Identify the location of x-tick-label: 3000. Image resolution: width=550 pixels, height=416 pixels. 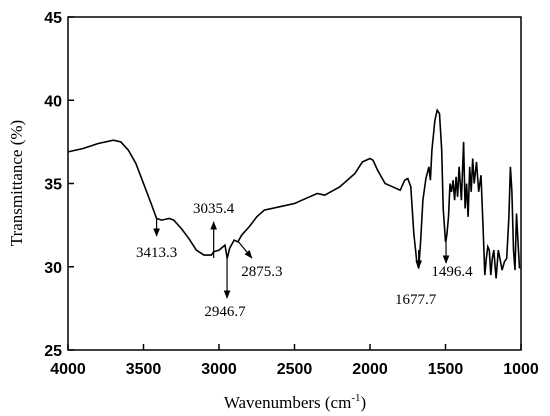
(219, 369).